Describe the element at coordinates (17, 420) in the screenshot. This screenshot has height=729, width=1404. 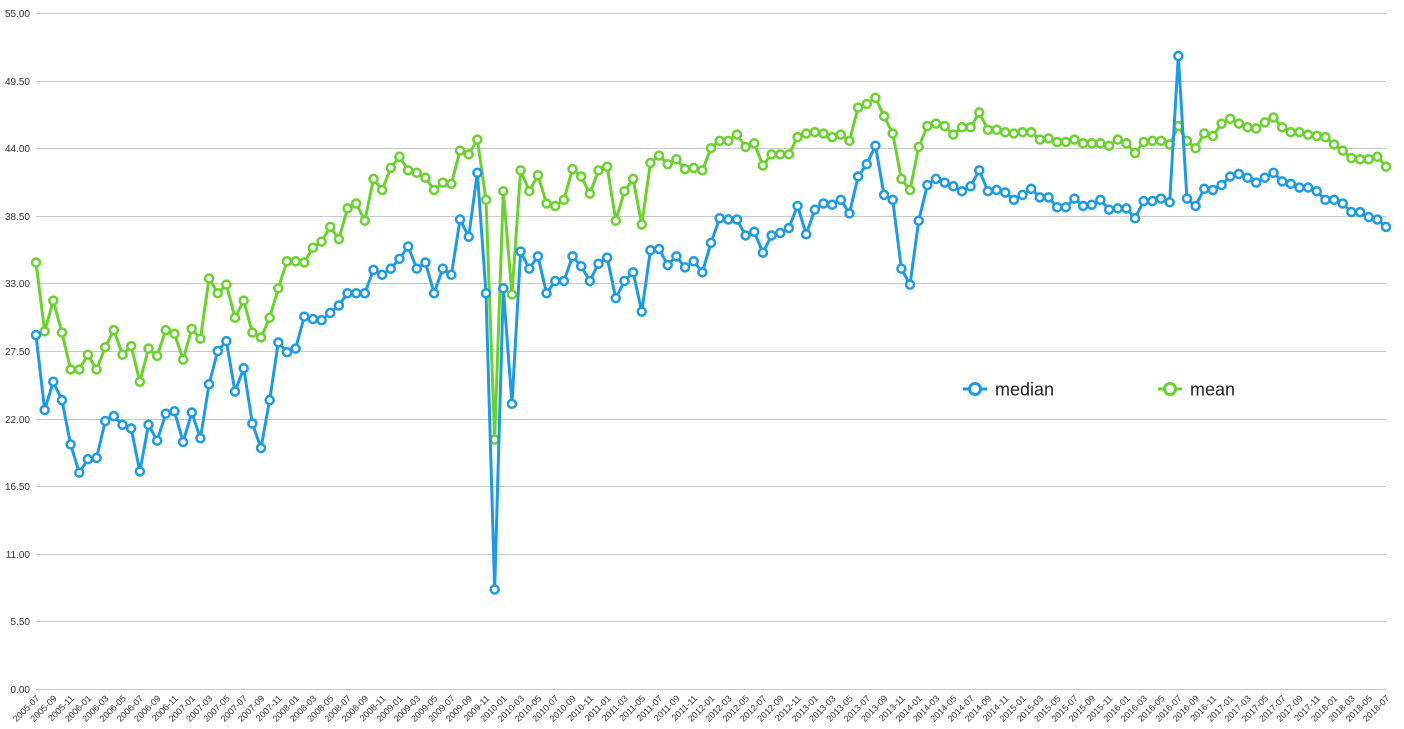
I see `y-tick-label: 22.00` at that location.